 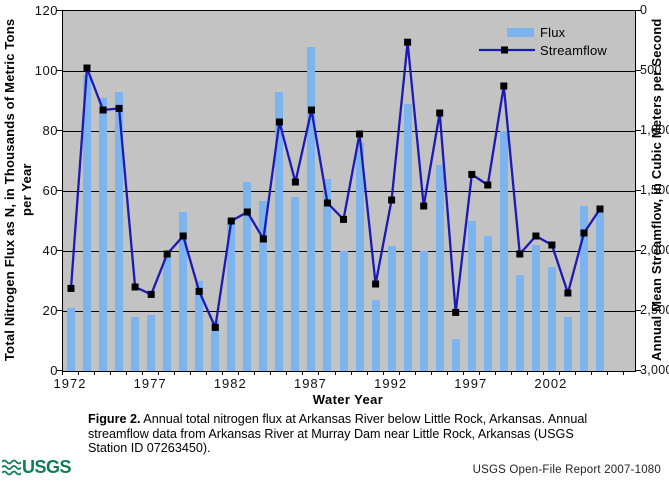 I want to click on left-axis-tick-label: 0, so click(x=54, y=370).